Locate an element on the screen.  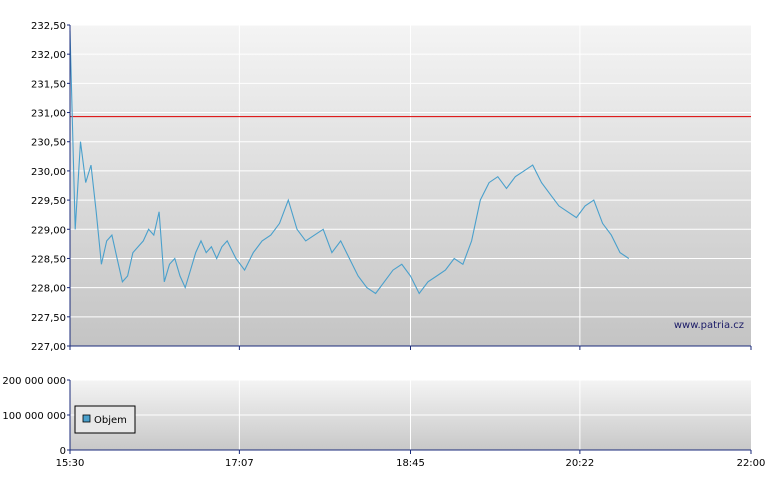
price-y-tick-label: 228,00 is located at coordinates (48, 289).